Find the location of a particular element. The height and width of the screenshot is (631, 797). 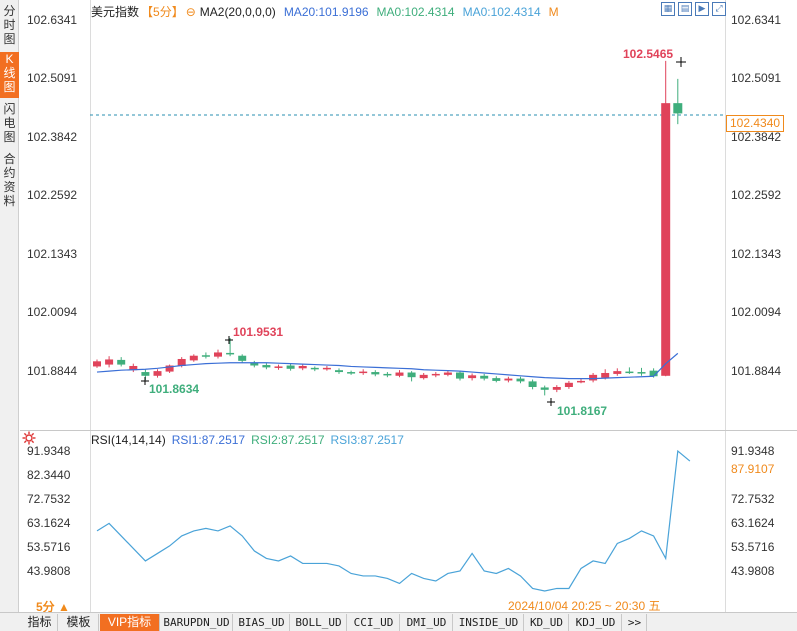

play-icon: ▶ is located at coordinates (702, 9).